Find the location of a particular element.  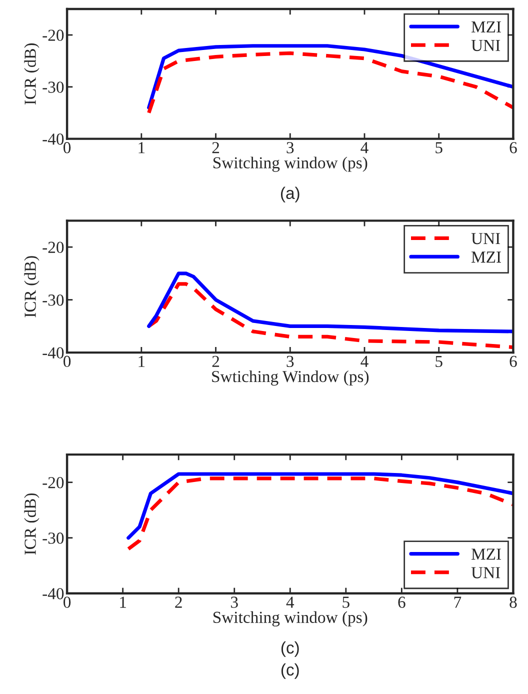

x-tick-label: 8 is located at coordinates (513, 602).